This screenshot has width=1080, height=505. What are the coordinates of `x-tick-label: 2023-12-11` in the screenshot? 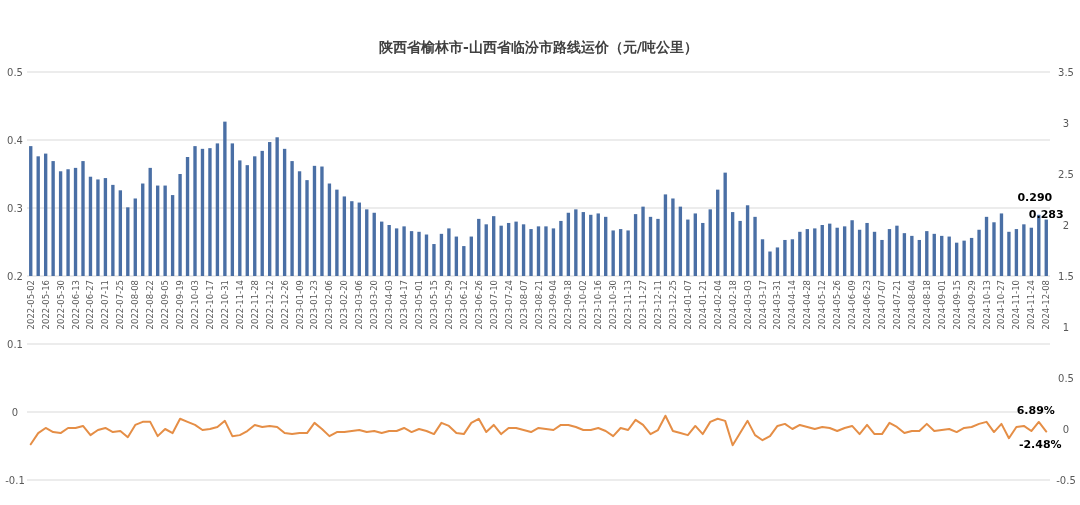 It's located at (657, 305).